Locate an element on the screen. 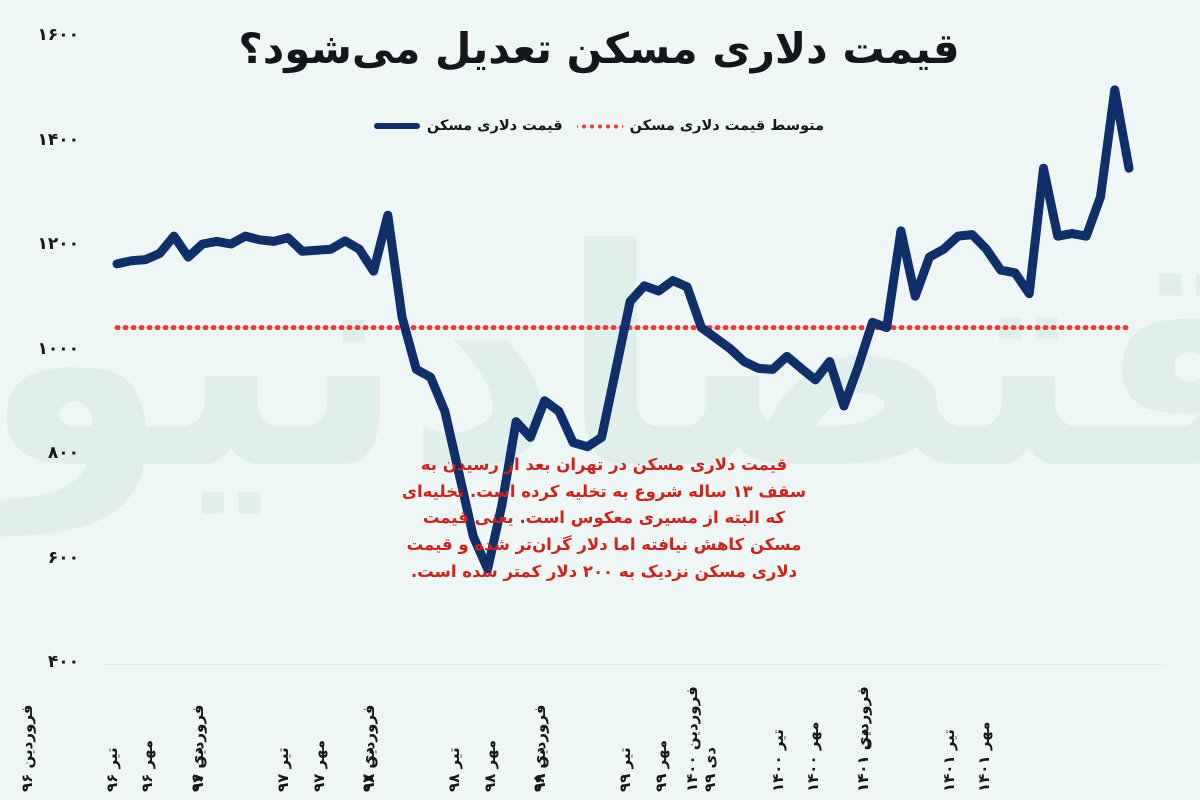 This screenshot has width=1200, height=800. x-axis-tick-label: مهر ۹۶ is located at coordinates (148, 765).